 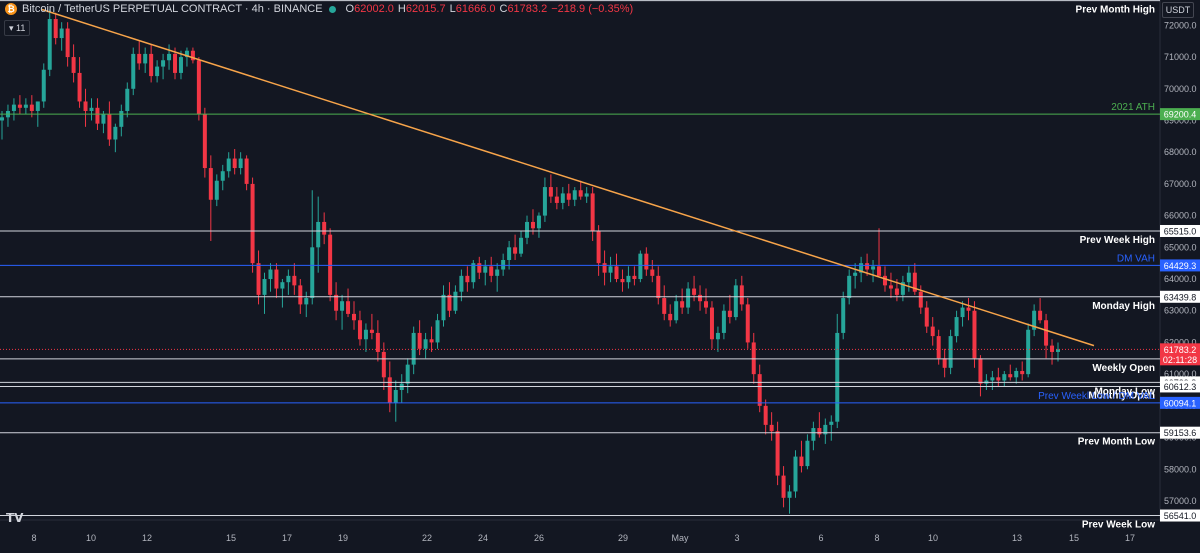 What do you see at coordinates (1180, 216) in the screenshot?
I see `price-tick-label: 66000.0` at bounding box center [1180, 216].